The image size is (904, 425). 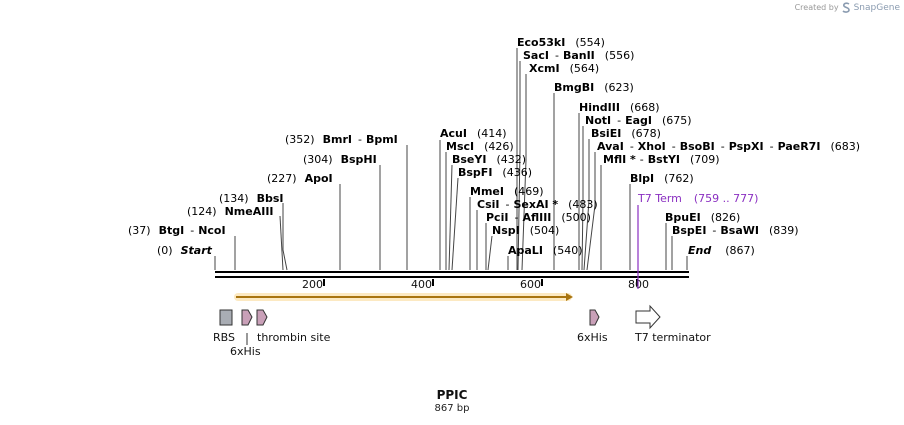 What do you see at coordinates (300, 178) in the screenshot?
I see `site-label-apoi: (227) ApoI` at bounding box center [300, 178].